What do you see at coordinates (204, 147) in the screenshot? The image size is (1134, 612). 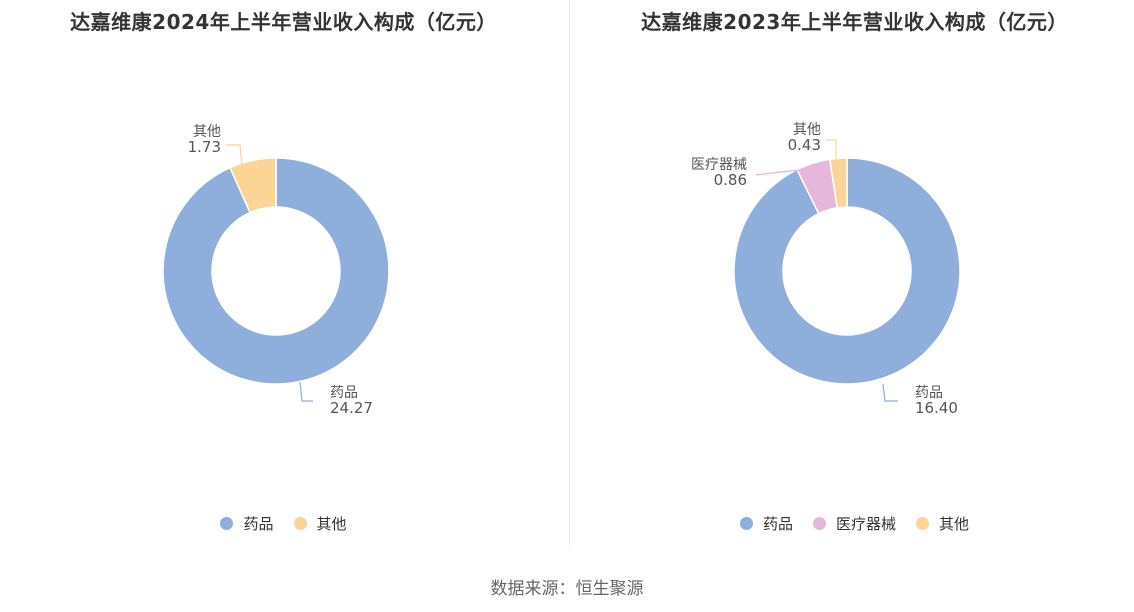 I see `slice-value-label: 1.73` at bounding box center [204, 147].